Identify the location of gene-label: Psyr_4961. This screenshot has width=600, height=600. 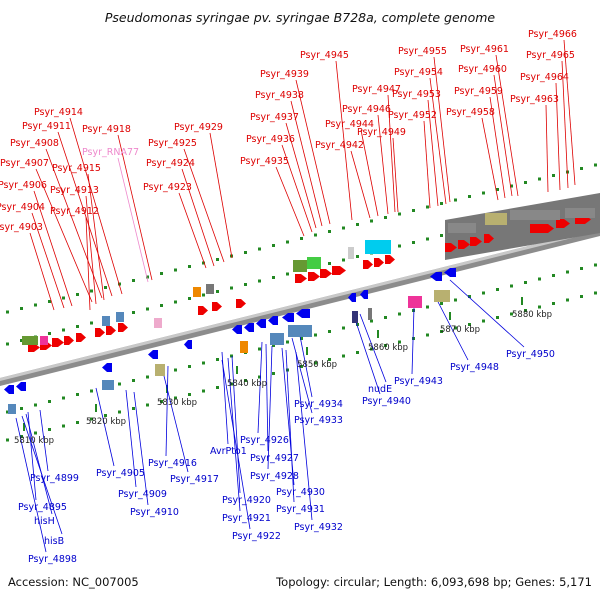
(484, 49).